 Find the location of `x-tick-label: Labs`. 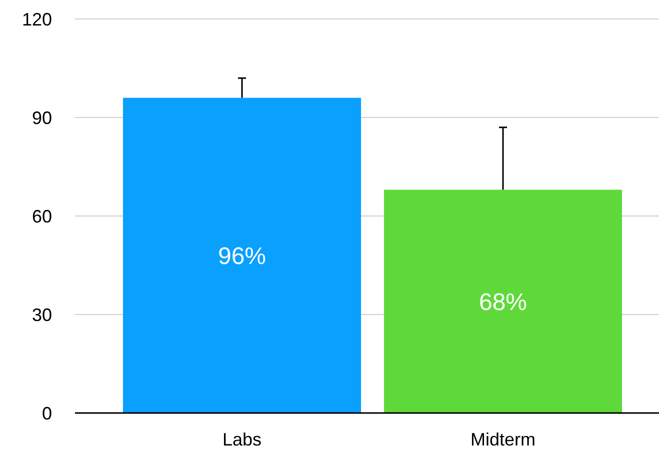

x-tick-label: Labs is located at coordinates (242, 439).